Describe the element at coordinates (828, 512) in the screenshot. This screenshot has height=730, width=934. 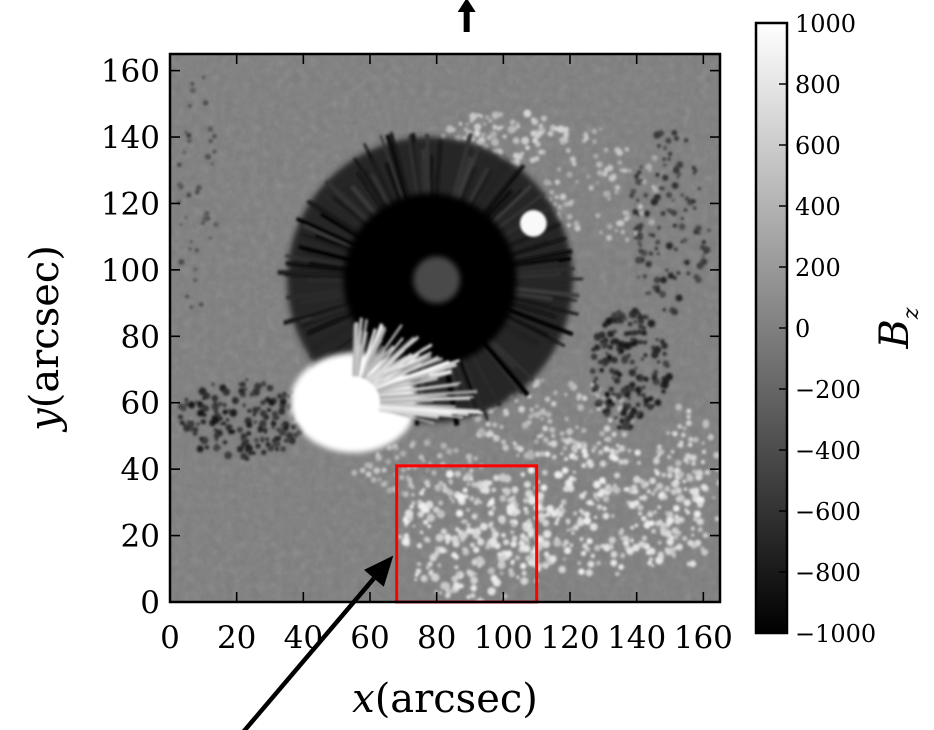
I see `colorbar-tick-label: −600` at that location.